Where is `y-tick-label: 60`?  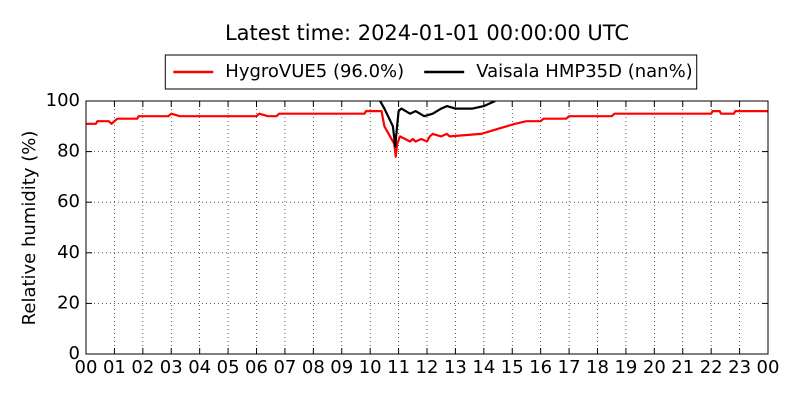
y-tick-label: 60 is located at coordinates (68, 201).